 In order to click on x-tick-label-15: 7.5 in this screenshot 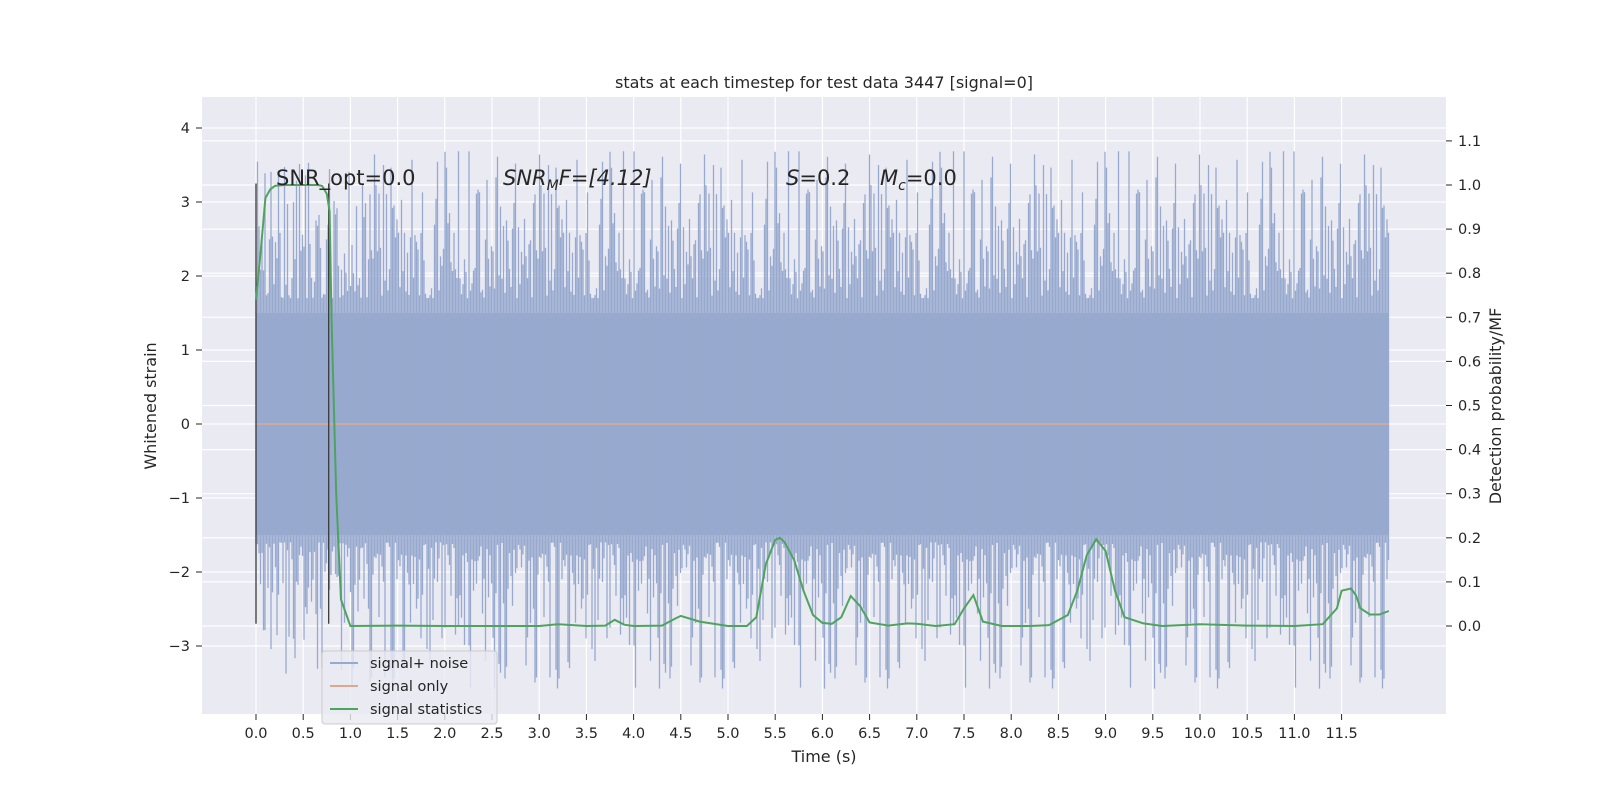, I will do `click(963, 734)`.